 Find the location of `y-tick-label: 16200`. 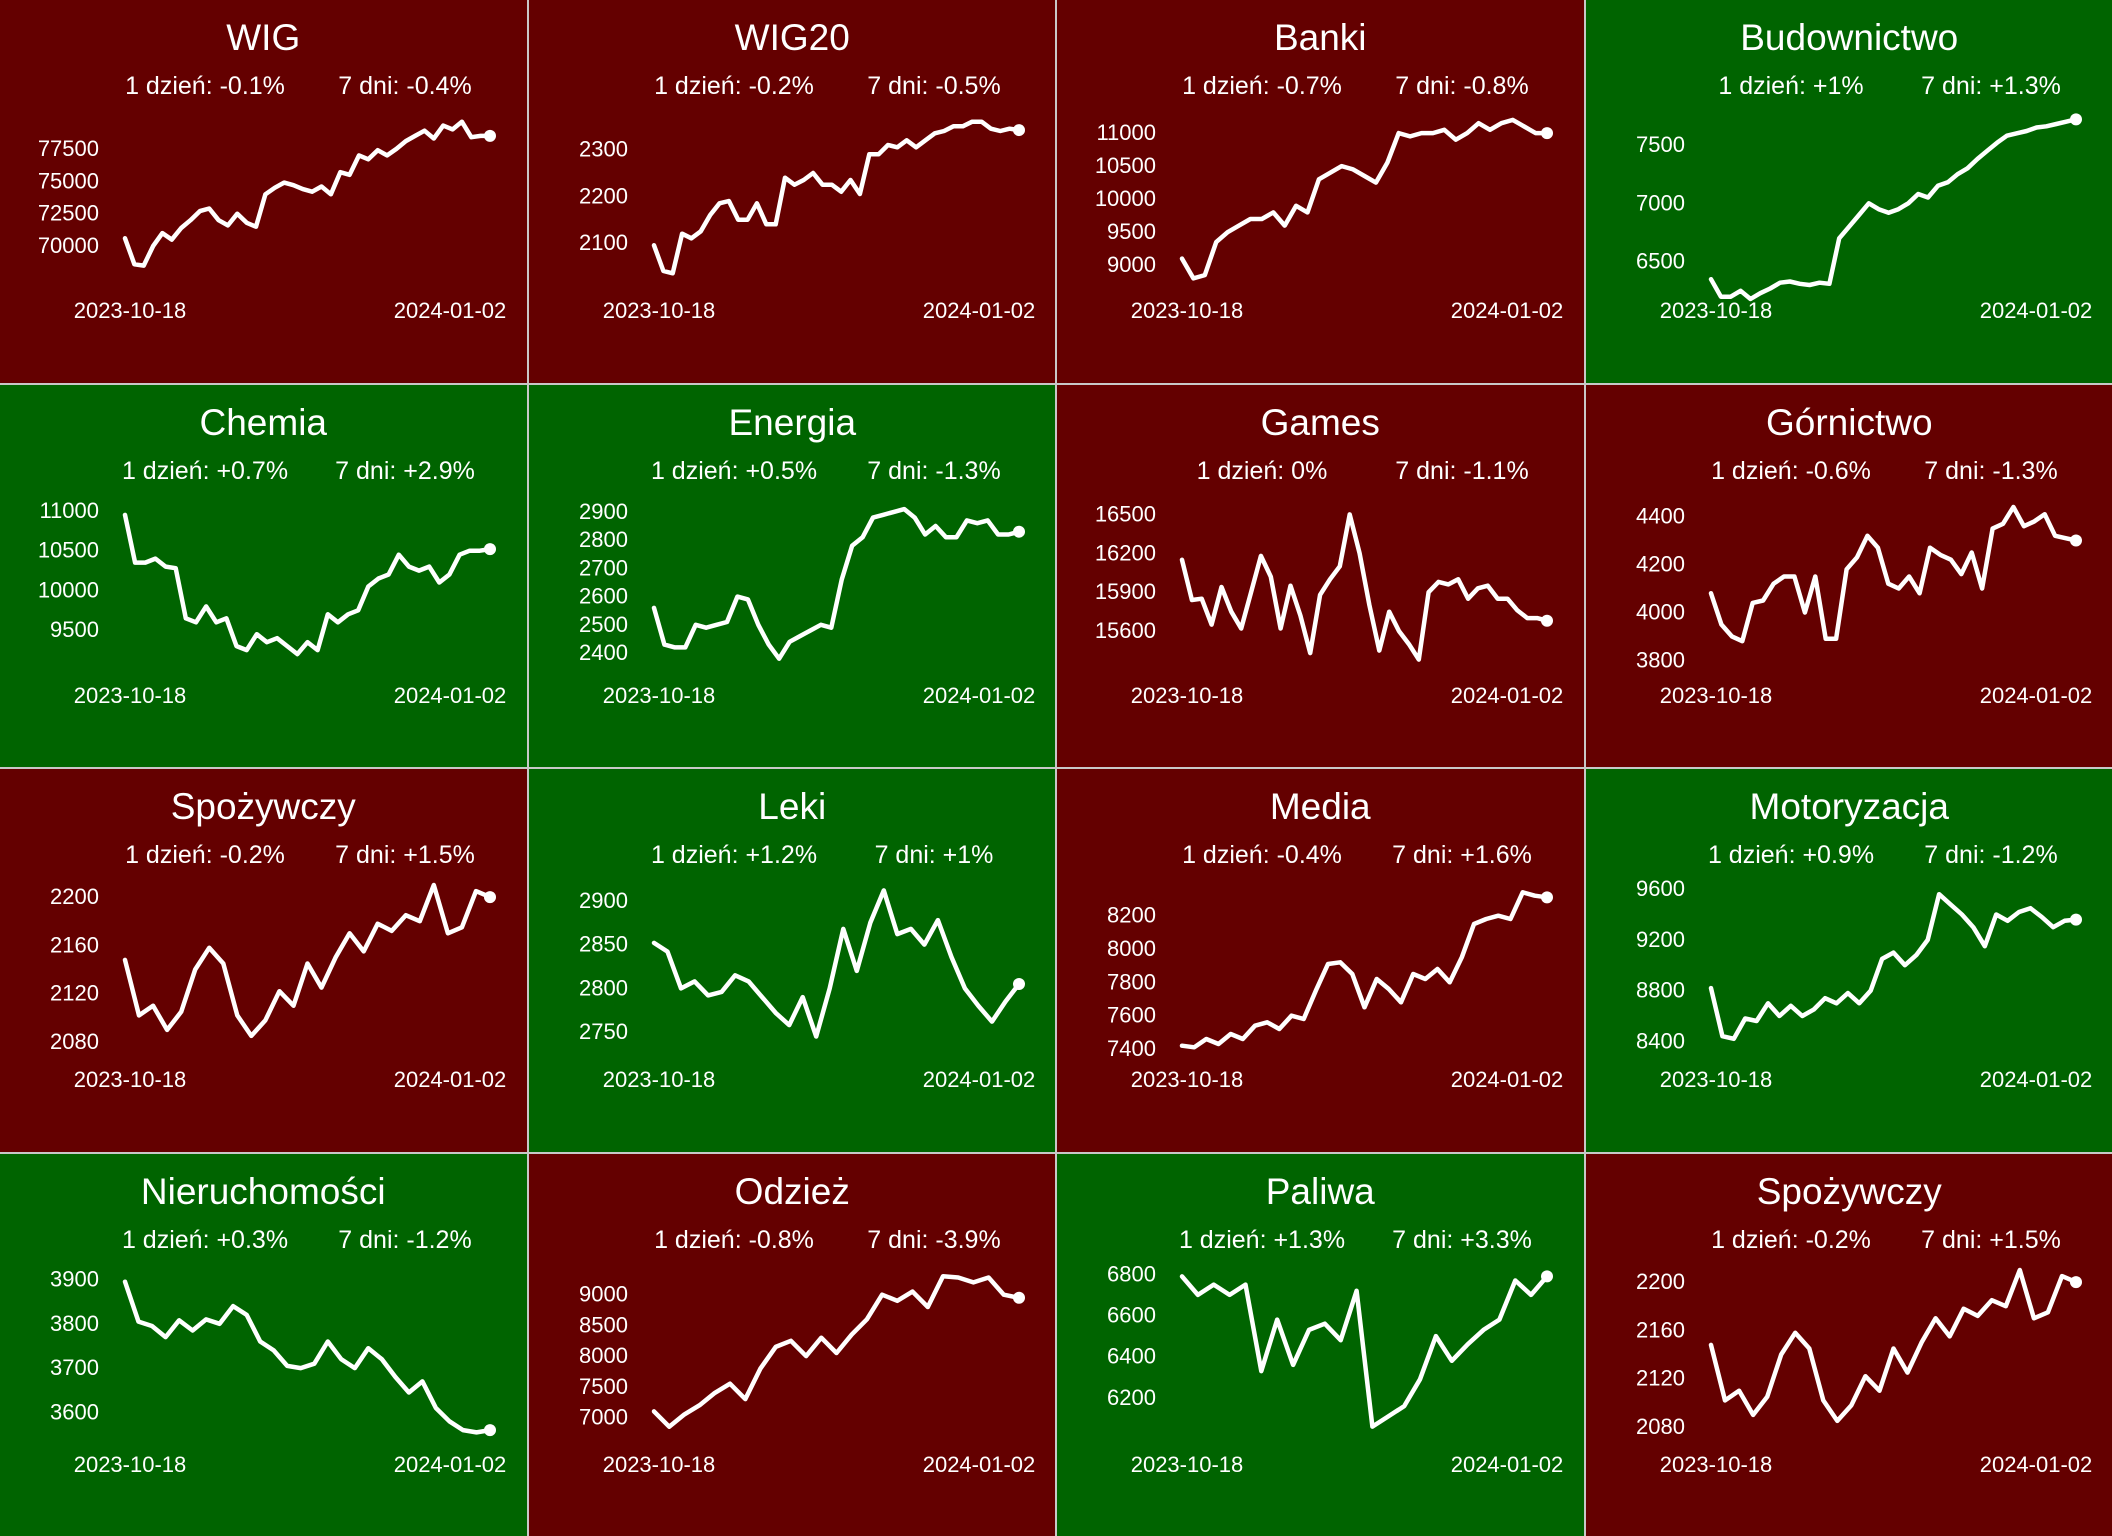

y-tick-label: 16200 is located at coordinates (1125, 552).